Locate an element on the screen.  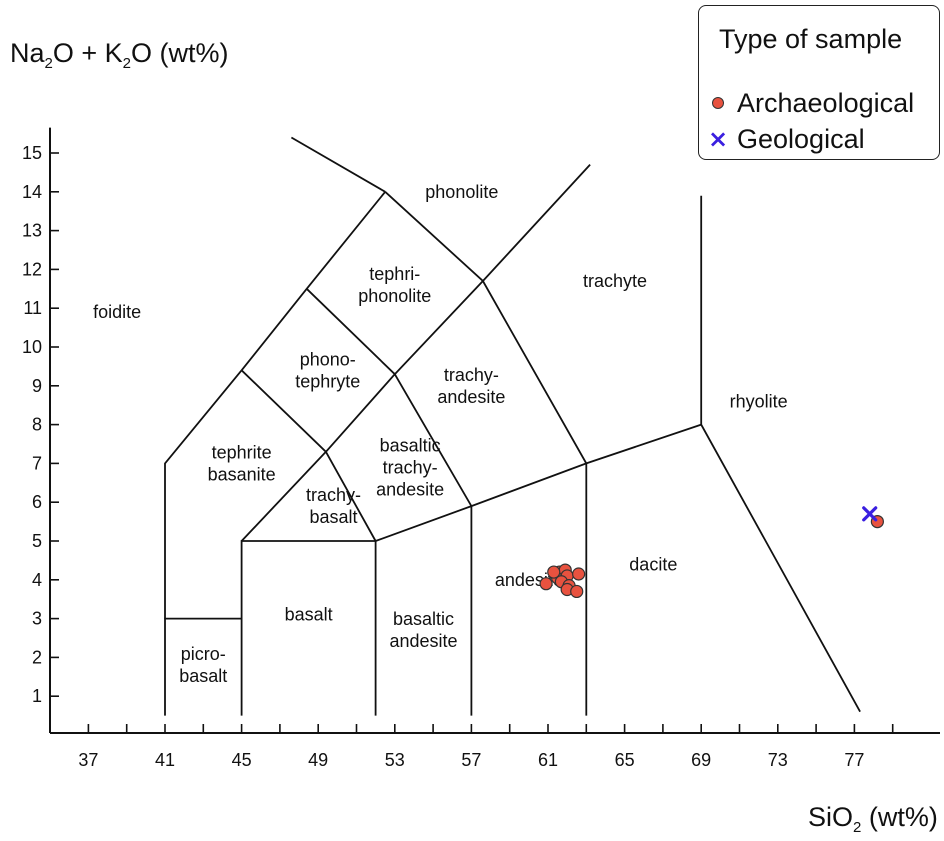
x-tick-label: 61 is located at coordinates (548, 760).